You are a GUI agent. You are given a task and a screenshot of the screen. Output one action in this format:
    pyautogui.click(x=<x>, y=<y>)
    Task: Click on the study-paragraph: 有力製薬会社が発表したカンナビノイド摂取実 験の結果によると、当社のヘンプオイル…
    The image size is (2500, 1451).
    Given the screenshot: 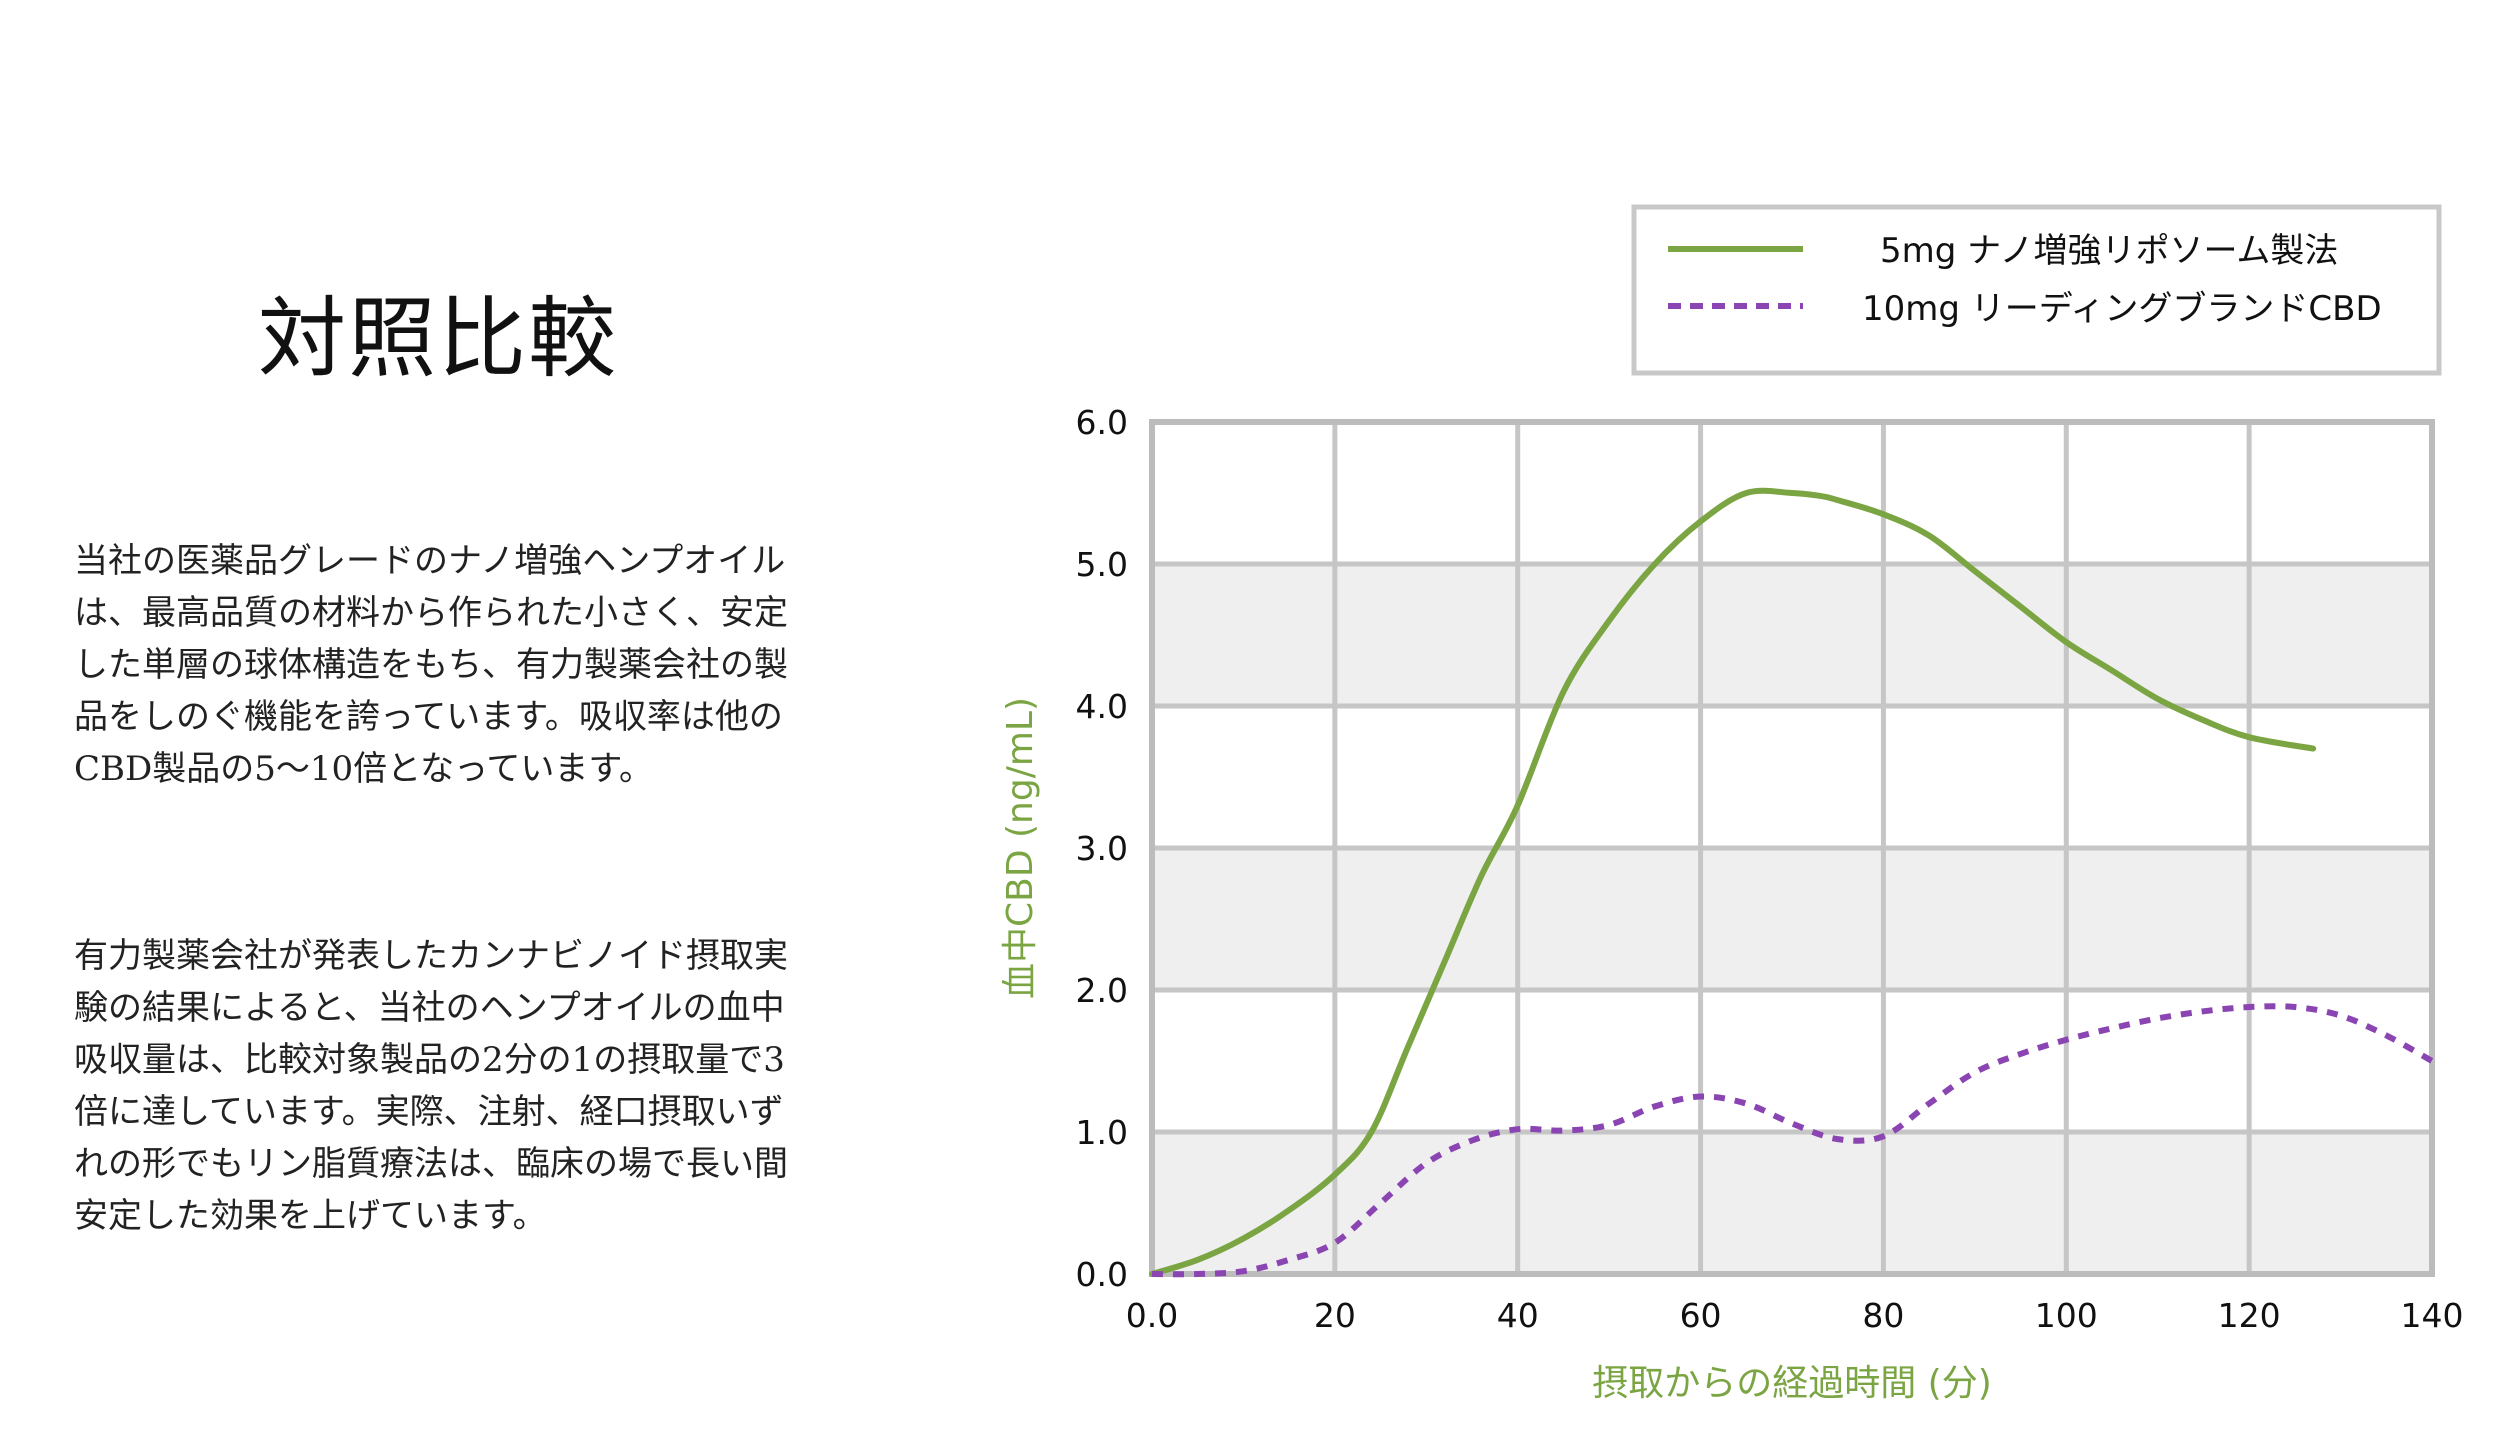 What is the action you would take?
    pyautogui.click(x=469, y=1086)
    